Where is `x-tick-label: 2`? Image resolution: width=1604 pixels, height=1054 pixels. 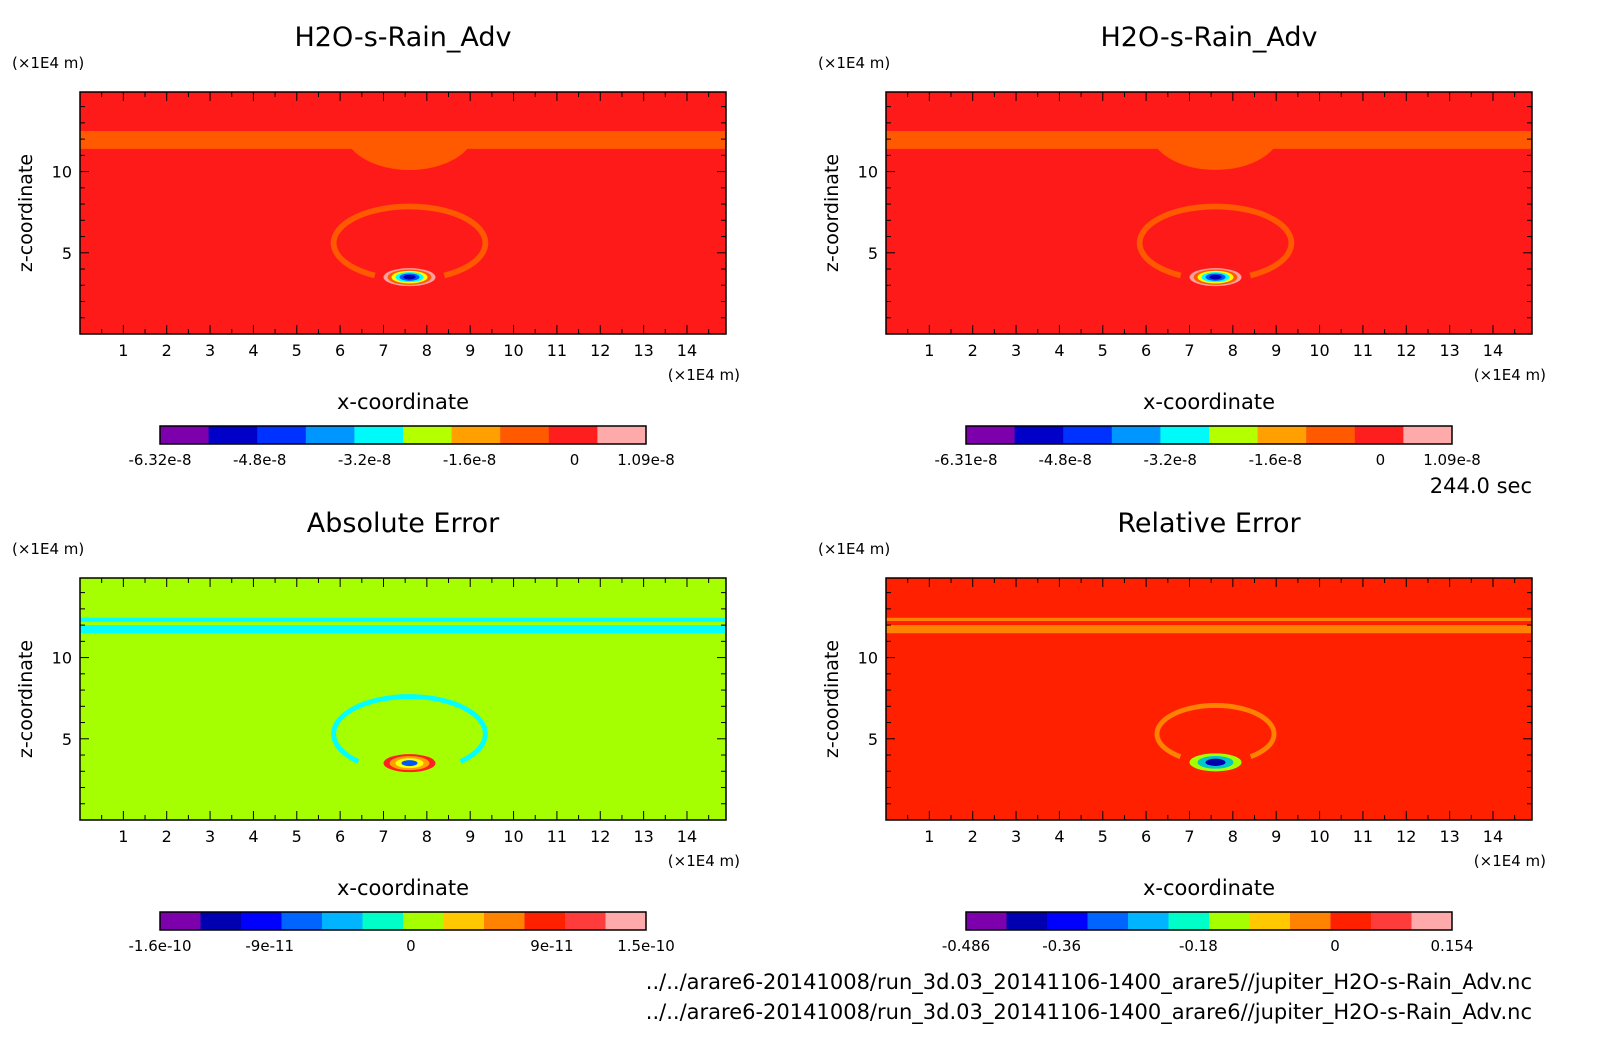 x-tick-label: 2 is located at coordinates (167, 836).